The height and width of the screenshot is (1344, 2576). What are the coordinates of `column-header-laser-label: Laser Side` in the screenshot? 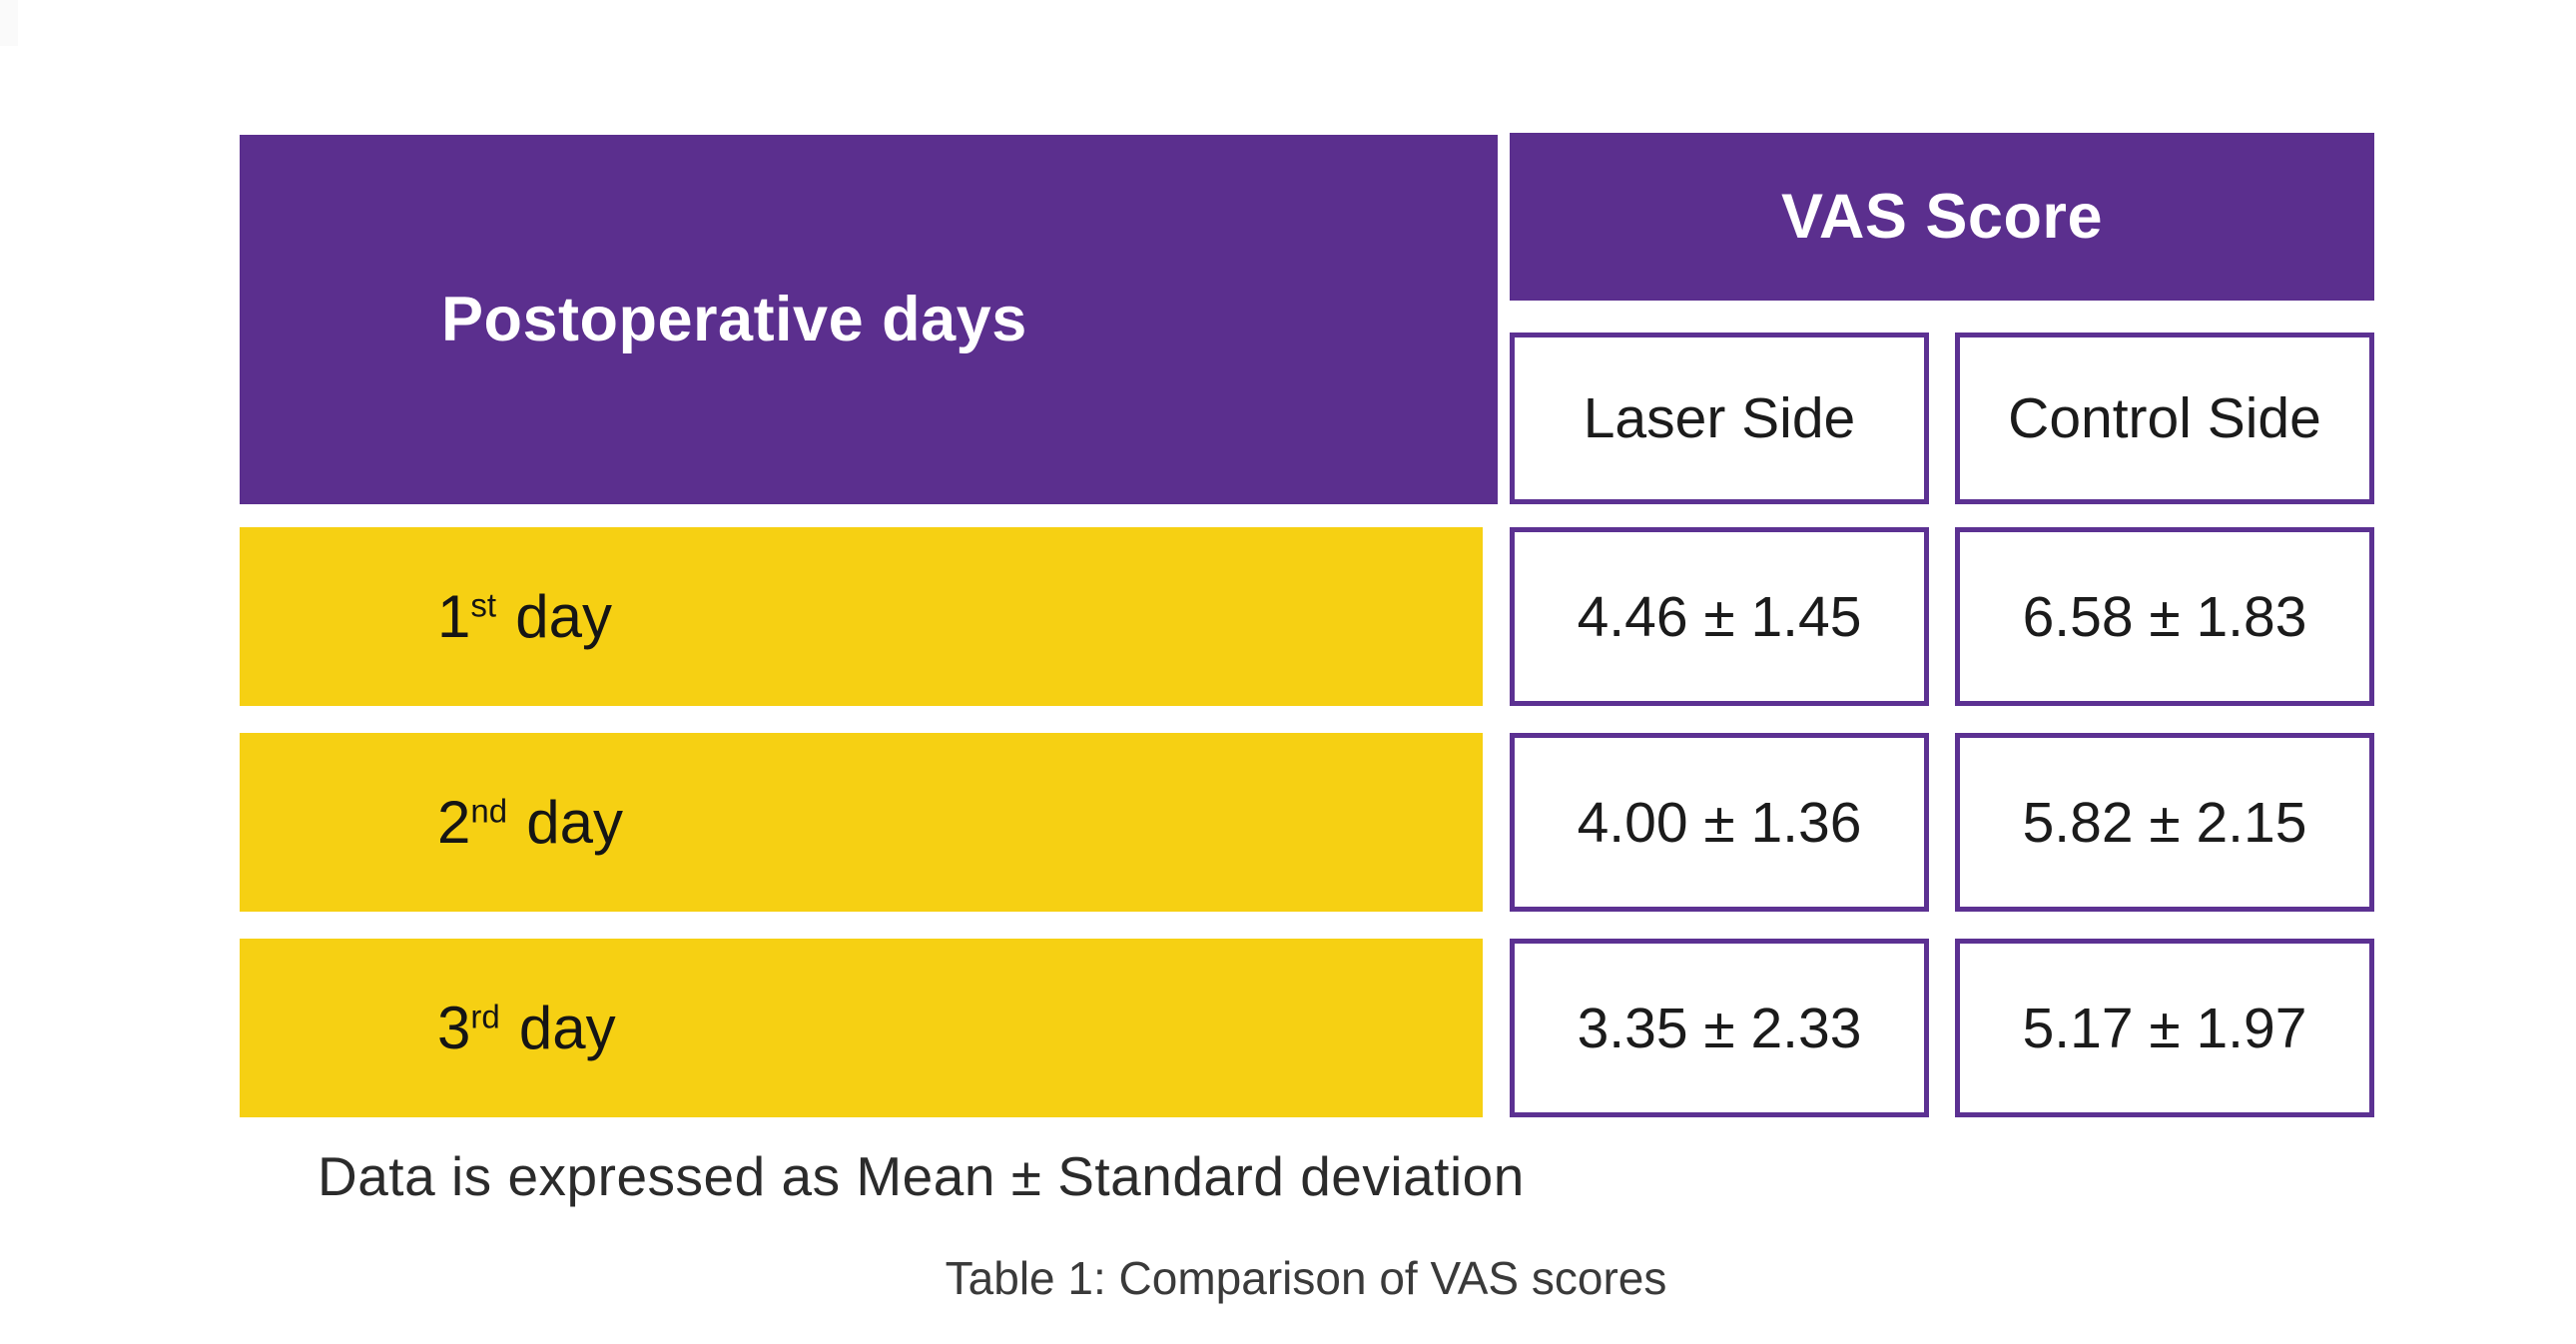 It's located at (1719, 418).